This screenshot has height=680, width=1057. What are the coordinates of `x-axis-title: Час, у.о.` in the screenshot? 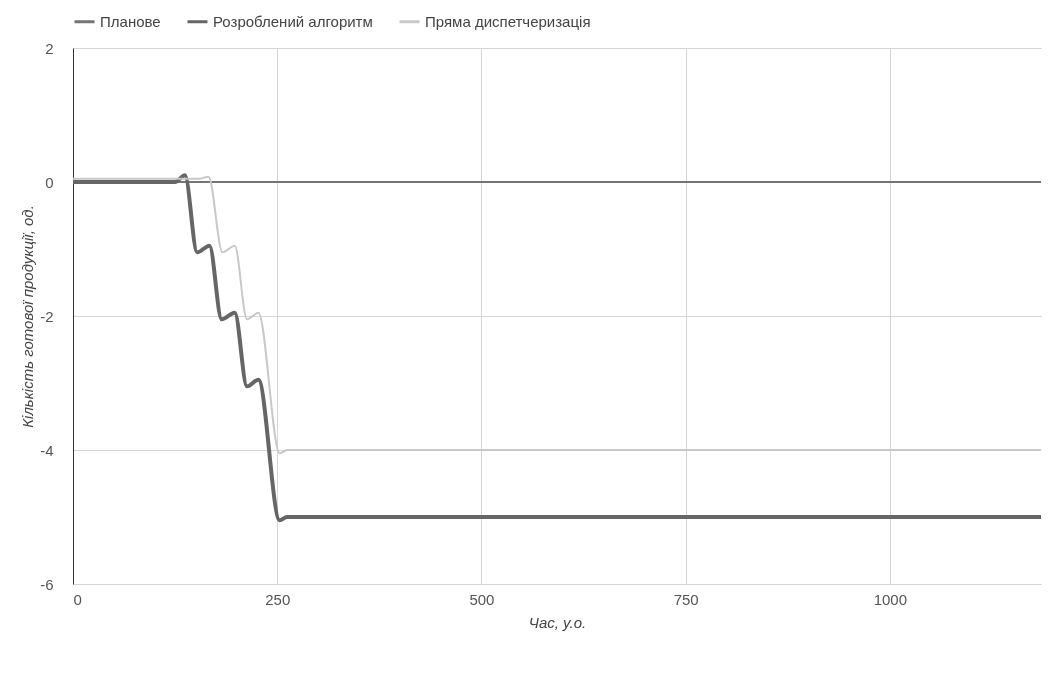 It's located at (557, 622).